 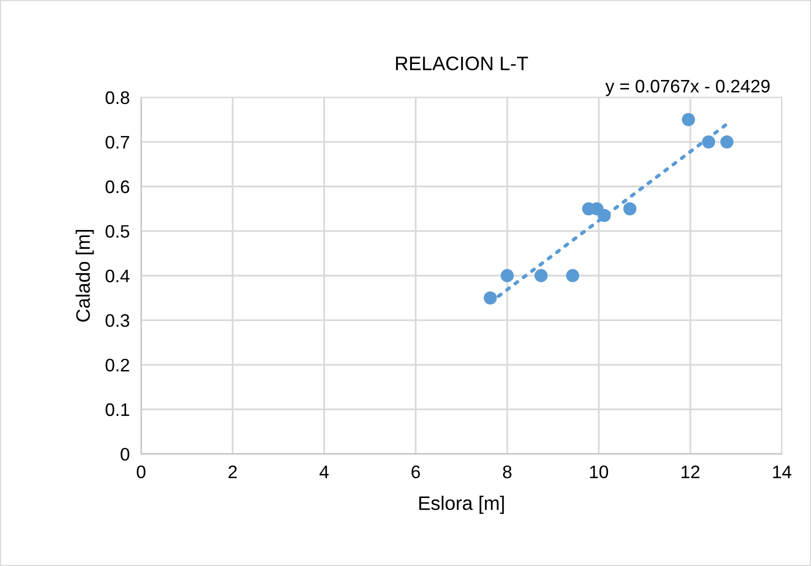 I want to click on x-tick-label: 2, so click(x=232, y=472).